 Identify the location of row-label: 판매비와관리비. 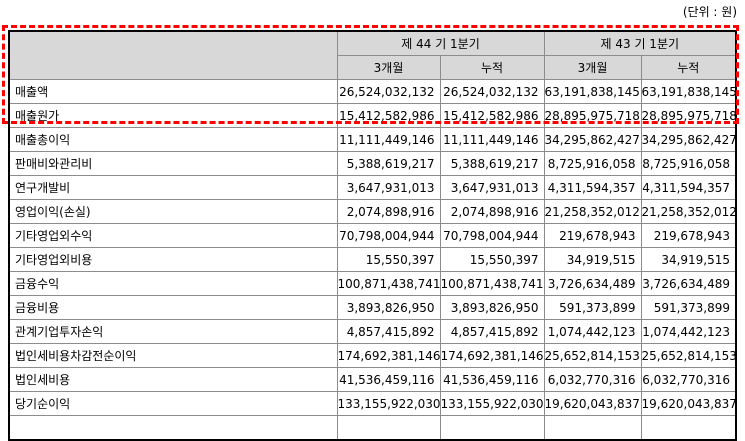
(173, 163).